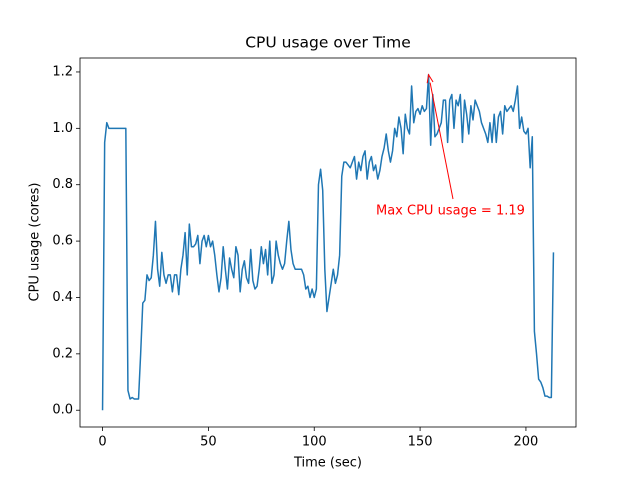 The image size is (640, 480). Describe the element at coordinates (62, 410) in the screenshot. I see `y-tick-label: 0.0` at that location.